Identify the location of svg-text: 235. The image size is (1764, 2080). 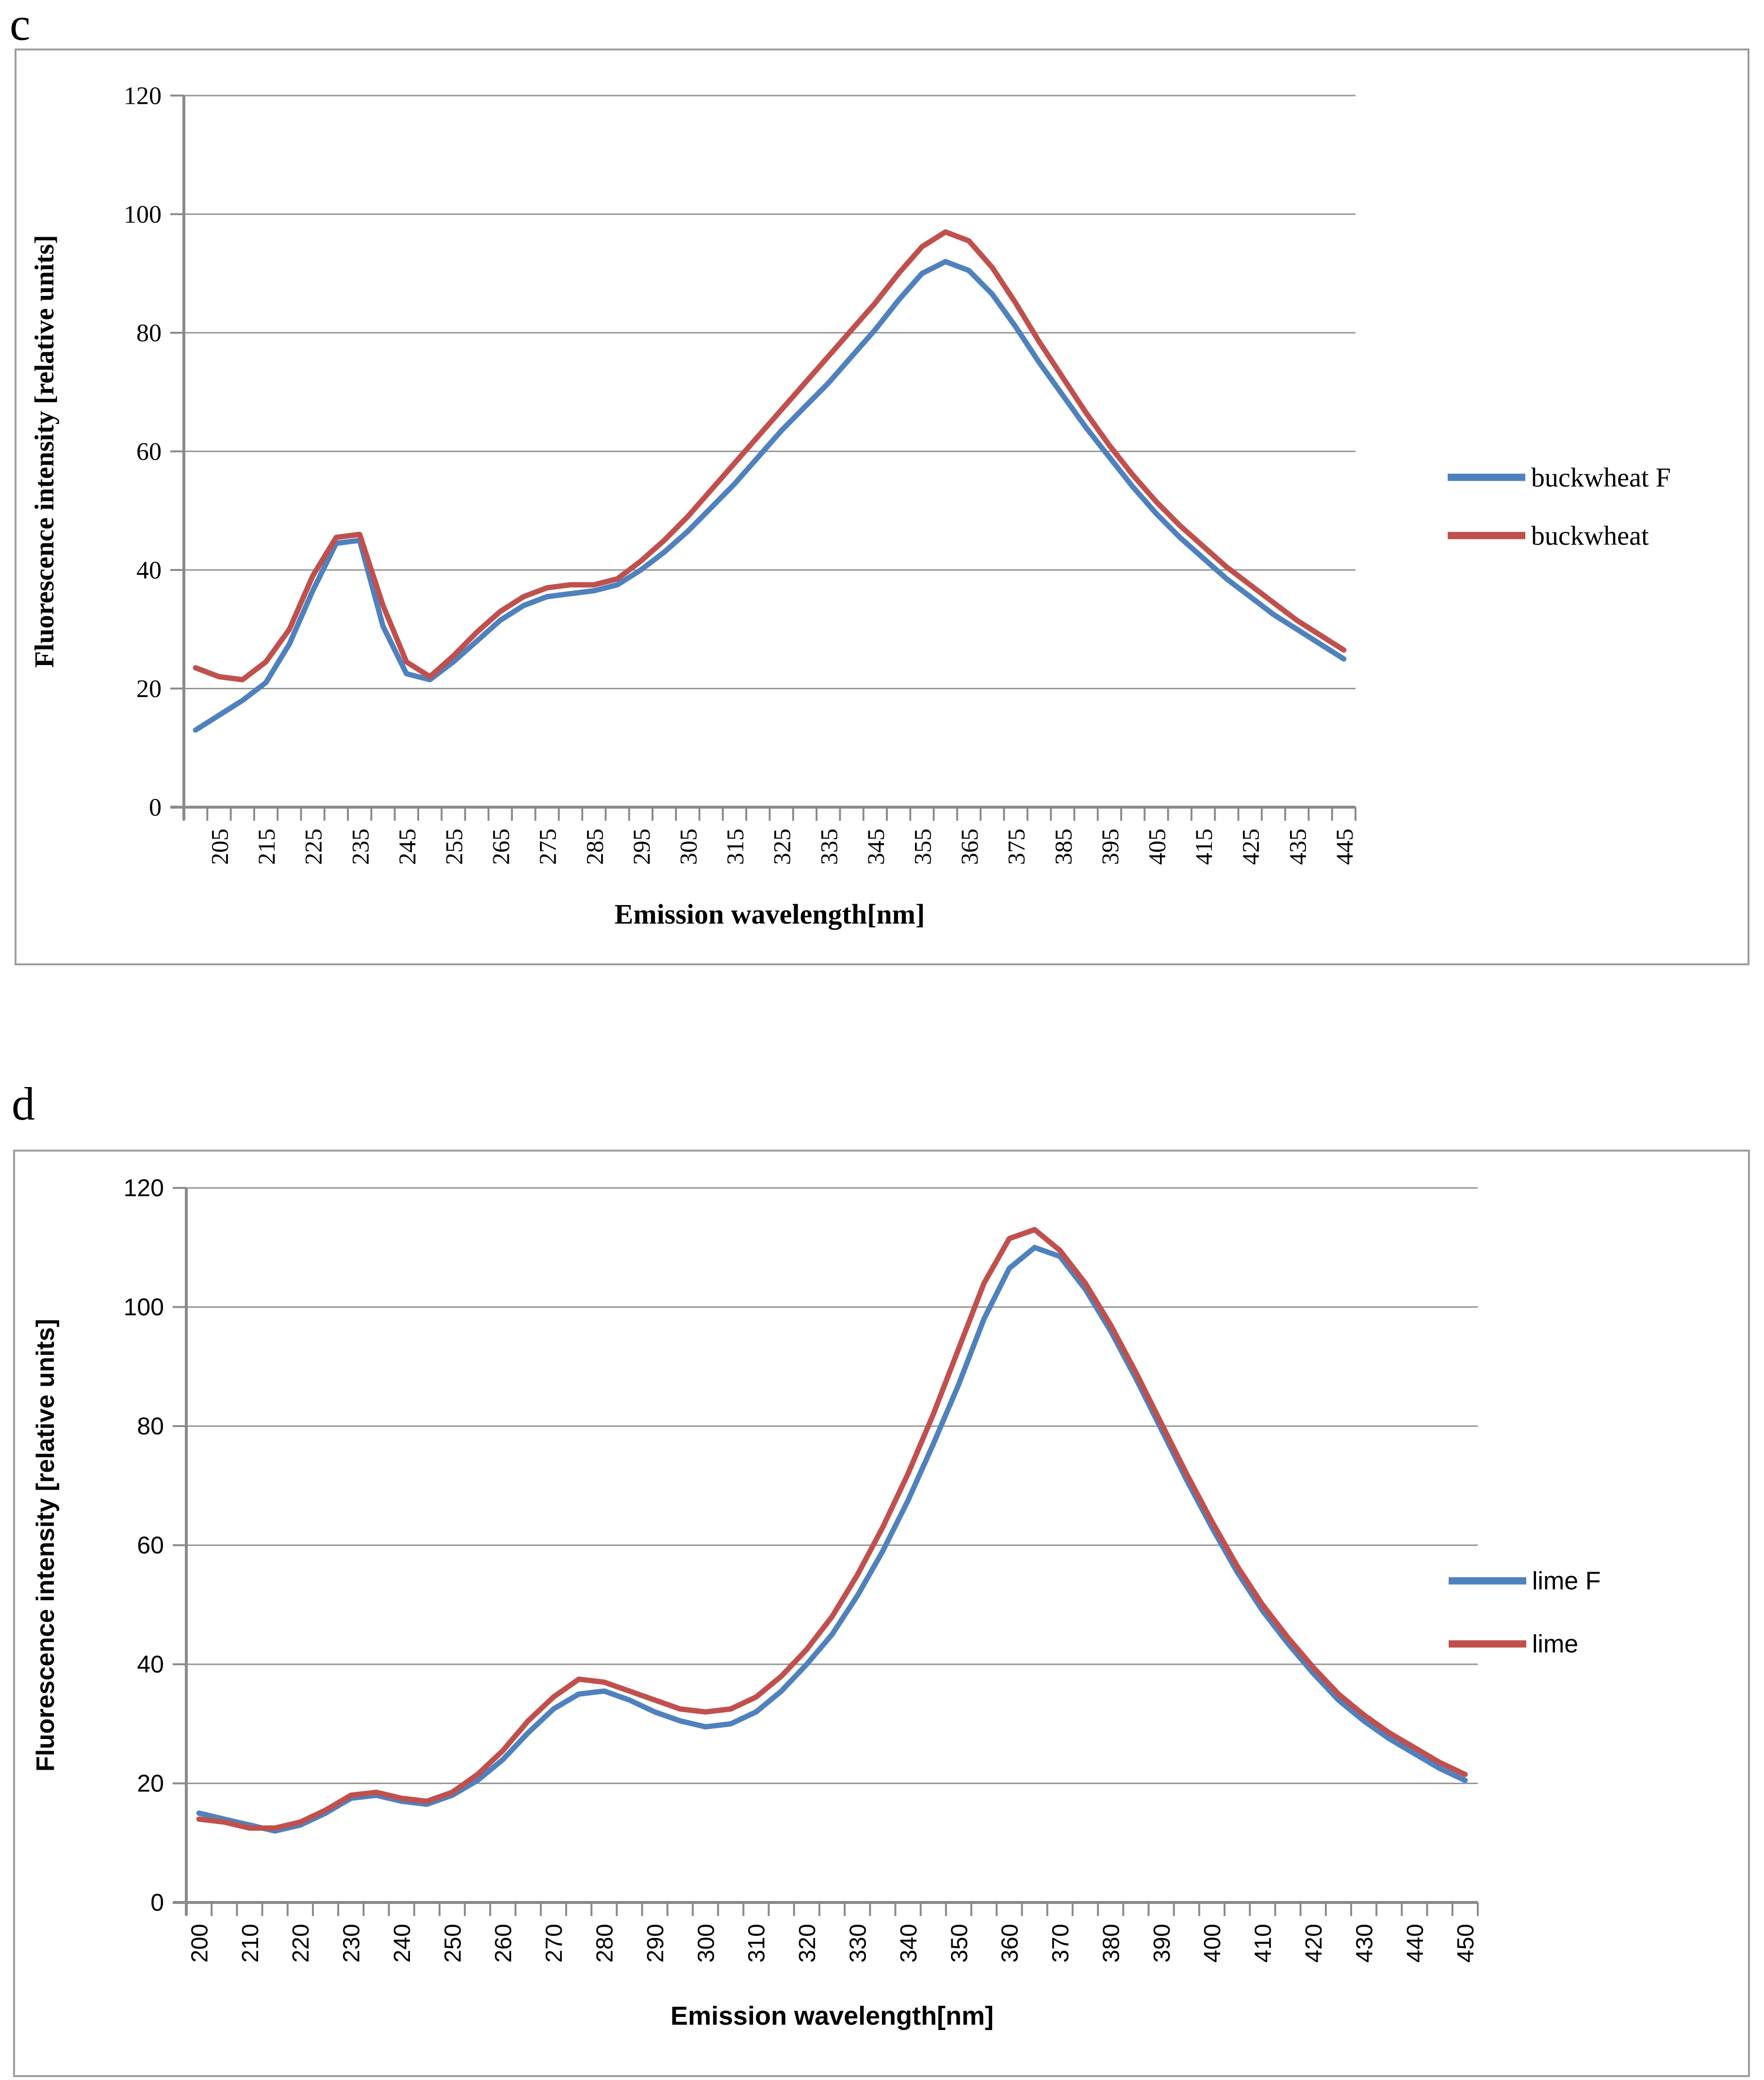
(360, 847).